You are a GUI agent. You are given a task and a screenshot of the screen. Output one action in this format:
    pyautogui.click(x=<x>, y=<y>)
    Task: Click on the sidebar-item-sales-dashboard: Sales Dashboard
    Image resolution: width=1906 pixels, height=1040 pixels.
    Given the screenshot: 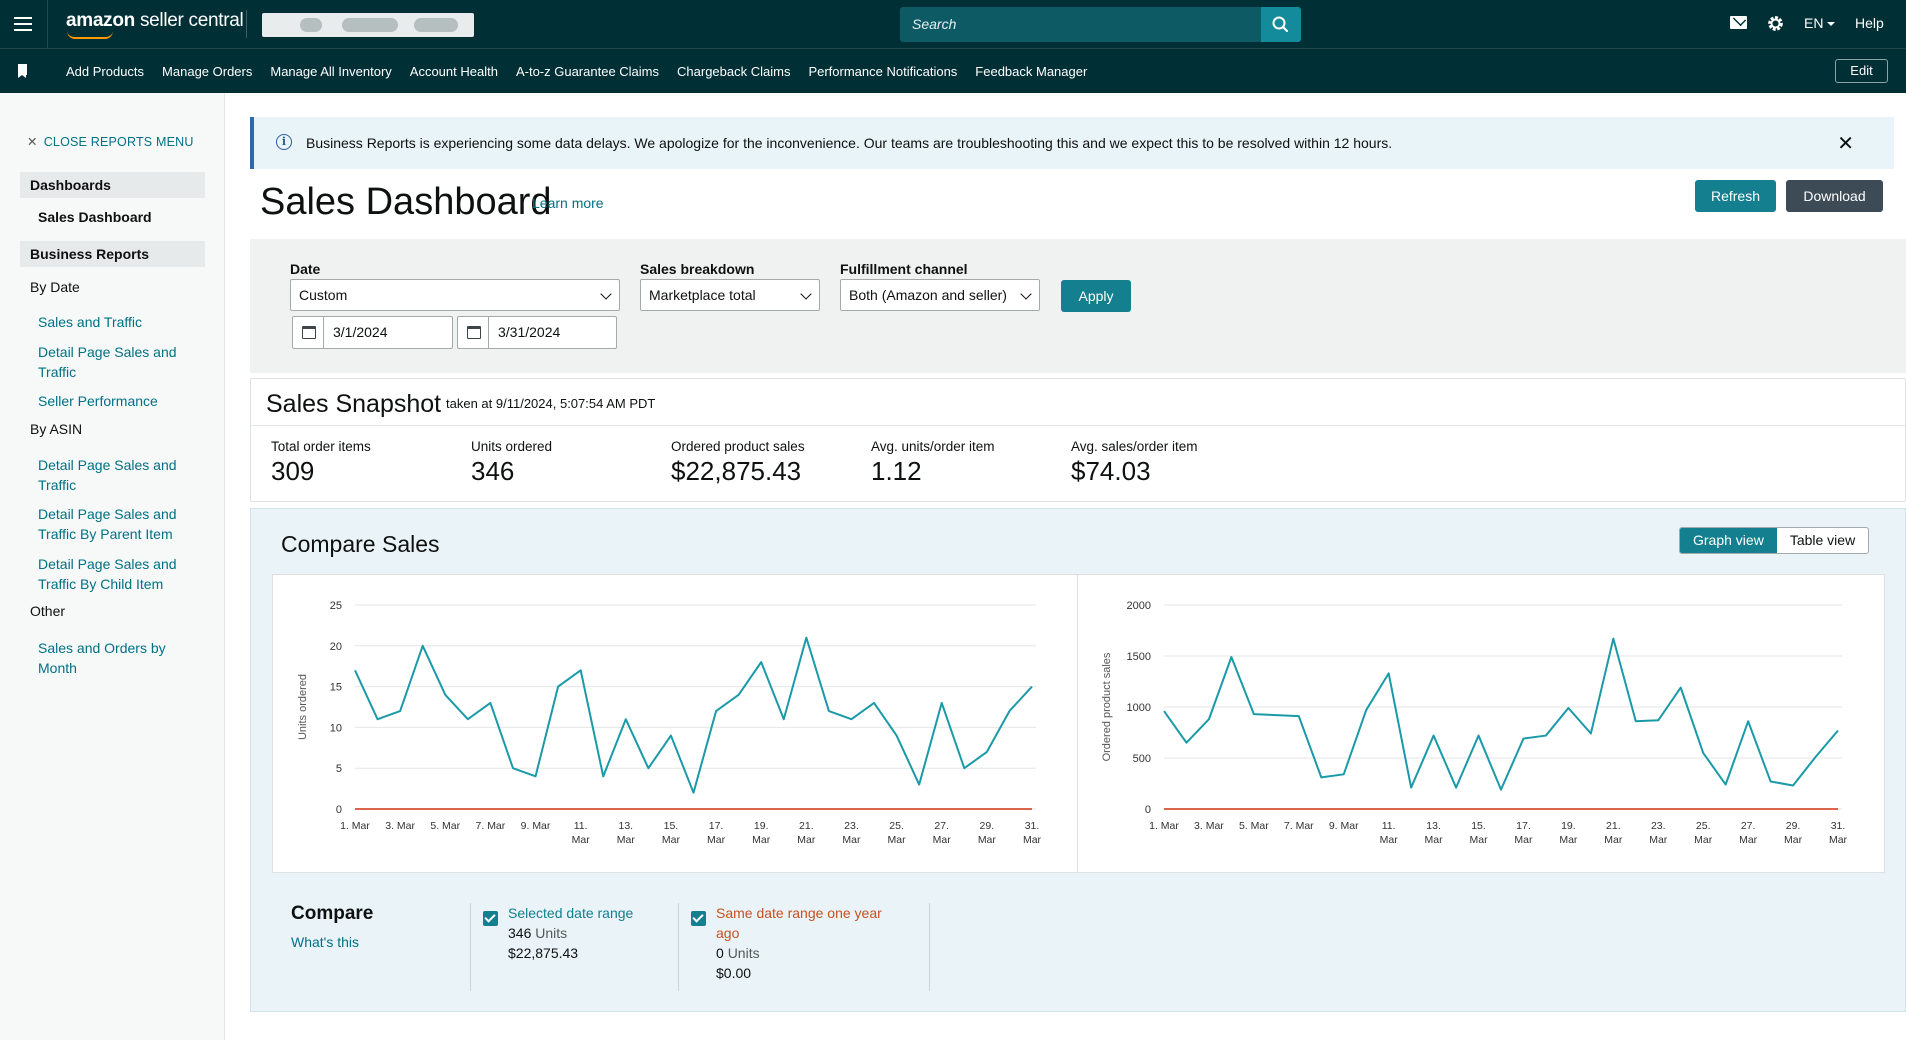 What is the action you would take?
    pyautogui.click(x=95, y=217)
    